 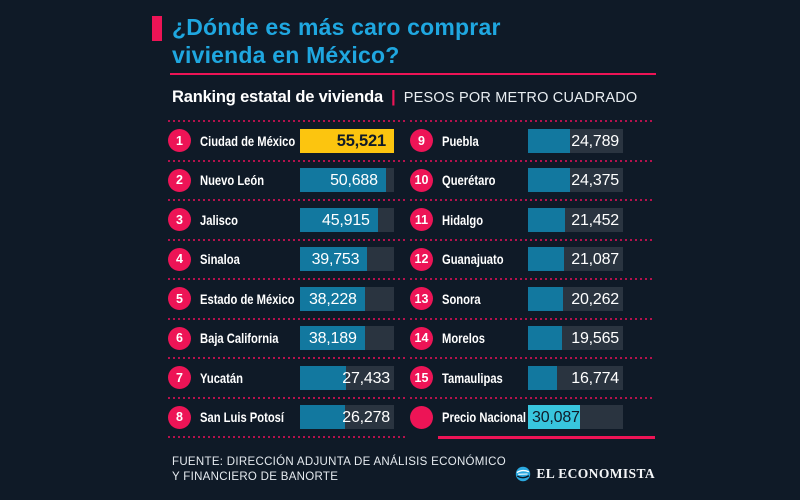 I want to click on state-name: Tamaulipas, so click(x=472, y=377).